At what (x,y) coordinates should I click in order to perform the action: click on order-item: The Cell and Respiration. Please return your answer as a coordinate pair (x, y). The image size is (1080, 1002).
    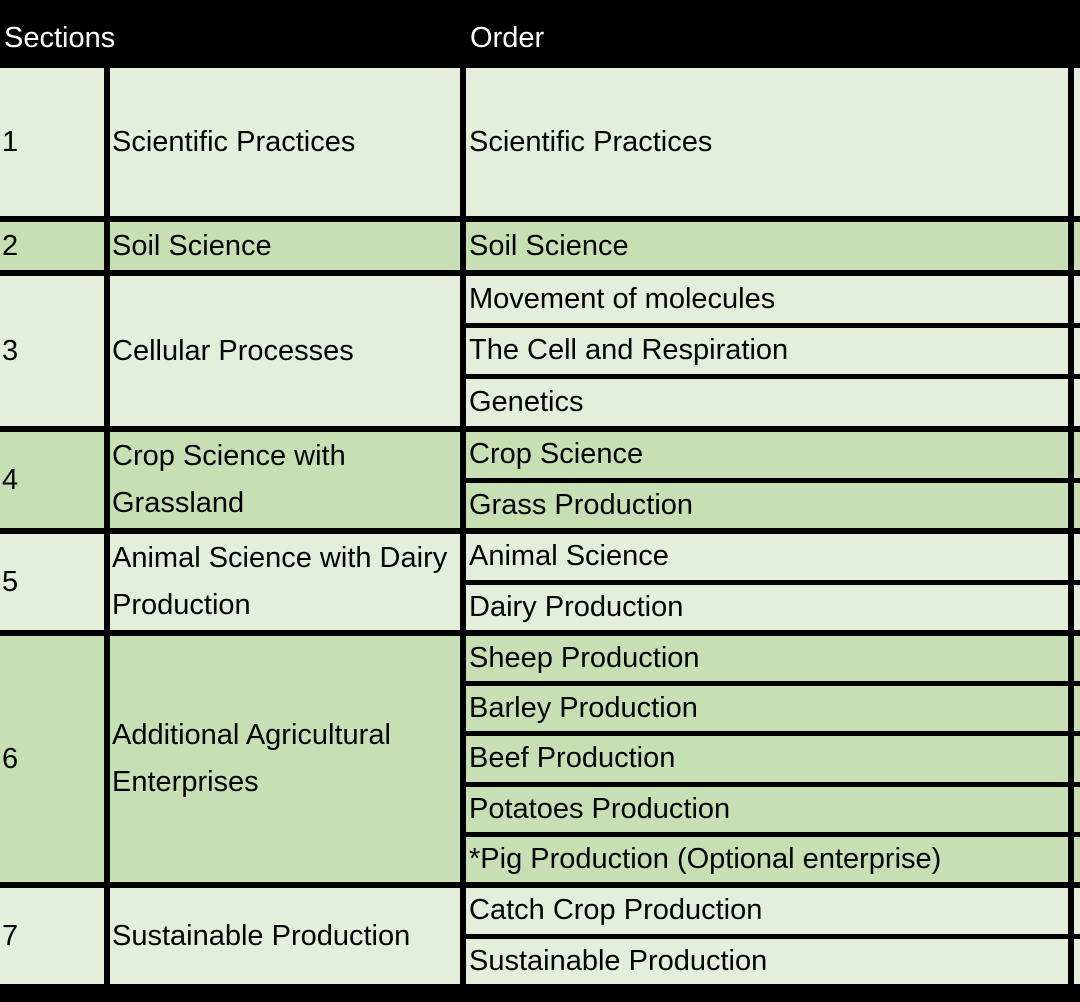
    Looking at the image, I should click on (767, 351).